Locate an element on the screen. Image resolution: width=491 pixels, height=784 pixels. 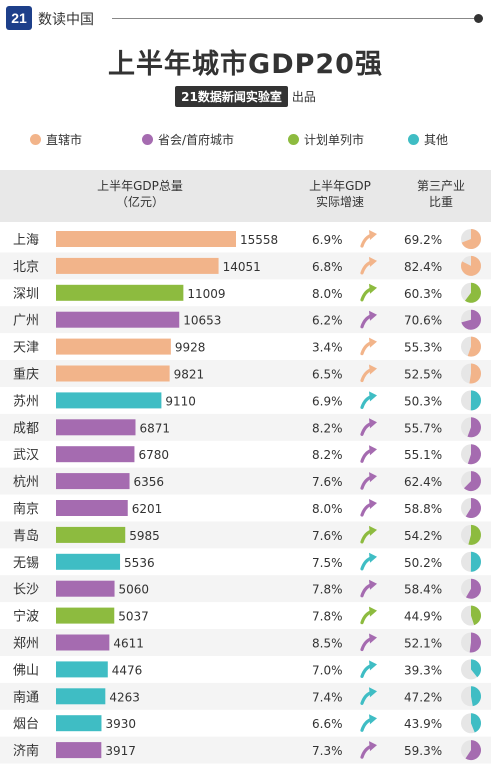
growth-label: 3.4% is located at coordinates (327, 348).